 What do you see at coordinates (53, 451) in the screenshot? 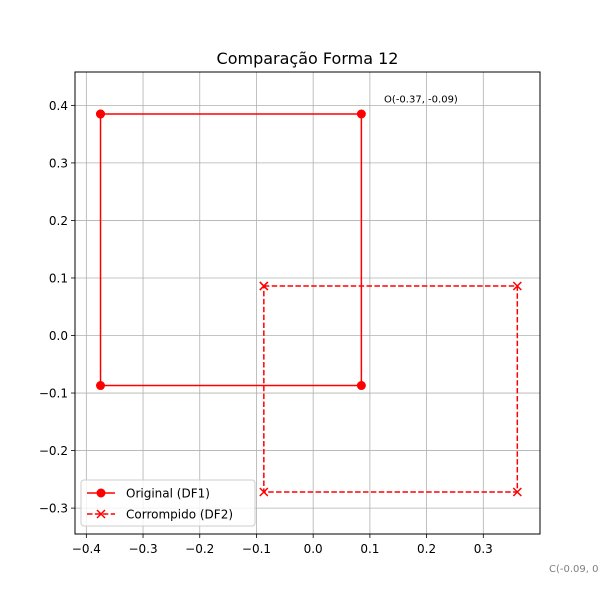
I see `y-tick-label: −0.2` at bounding box center [53, 451].